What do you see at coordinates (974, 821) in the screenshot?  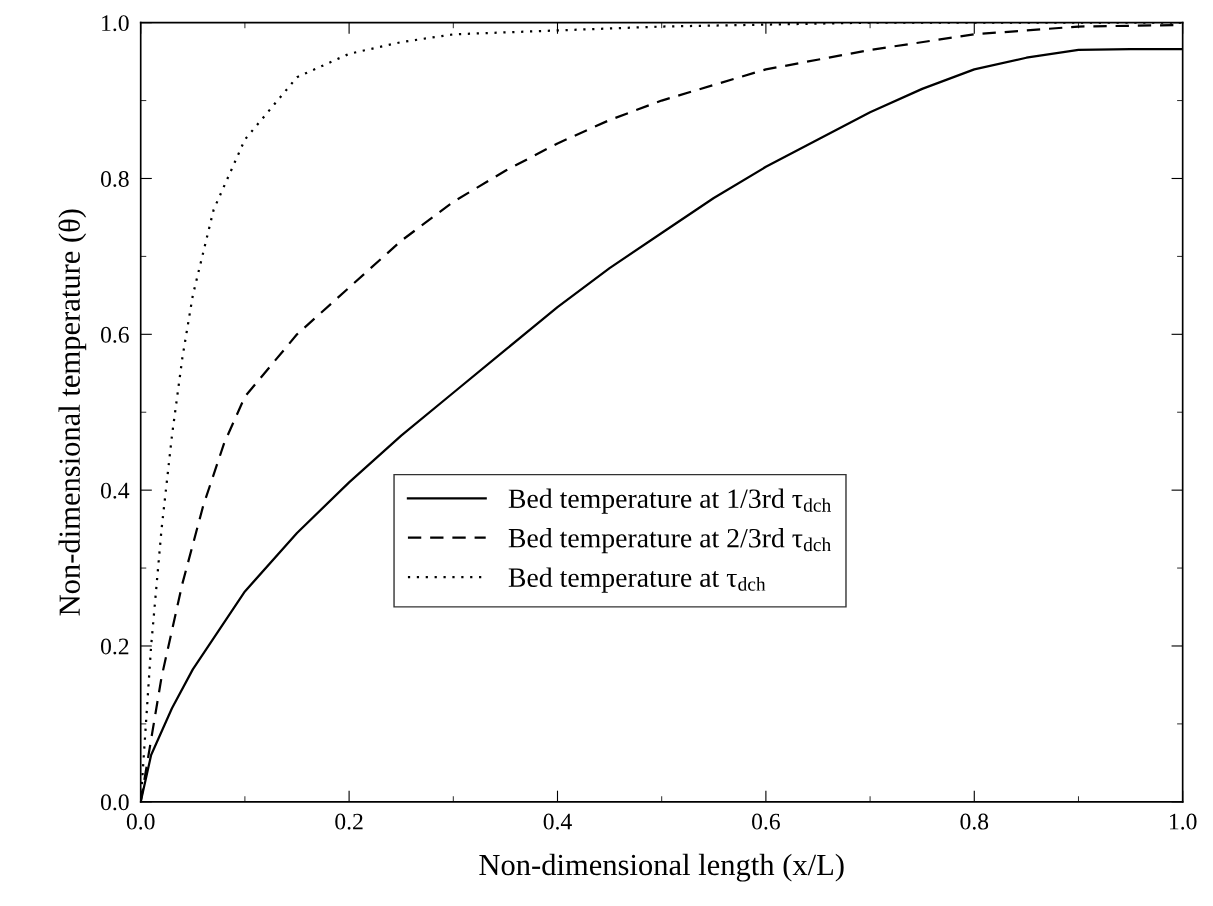 I see `x-tick-label: 0.8` at bounding box center [974, 821].